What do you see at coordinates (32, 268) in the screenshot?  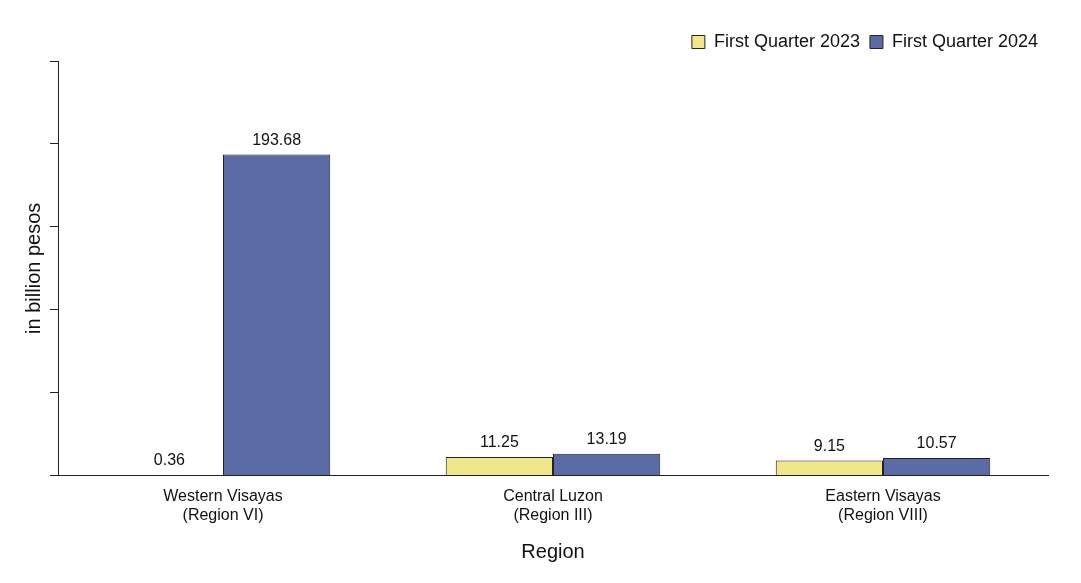 I see `y-axis-title: in billion pesos` at bounding box center [32, 268].